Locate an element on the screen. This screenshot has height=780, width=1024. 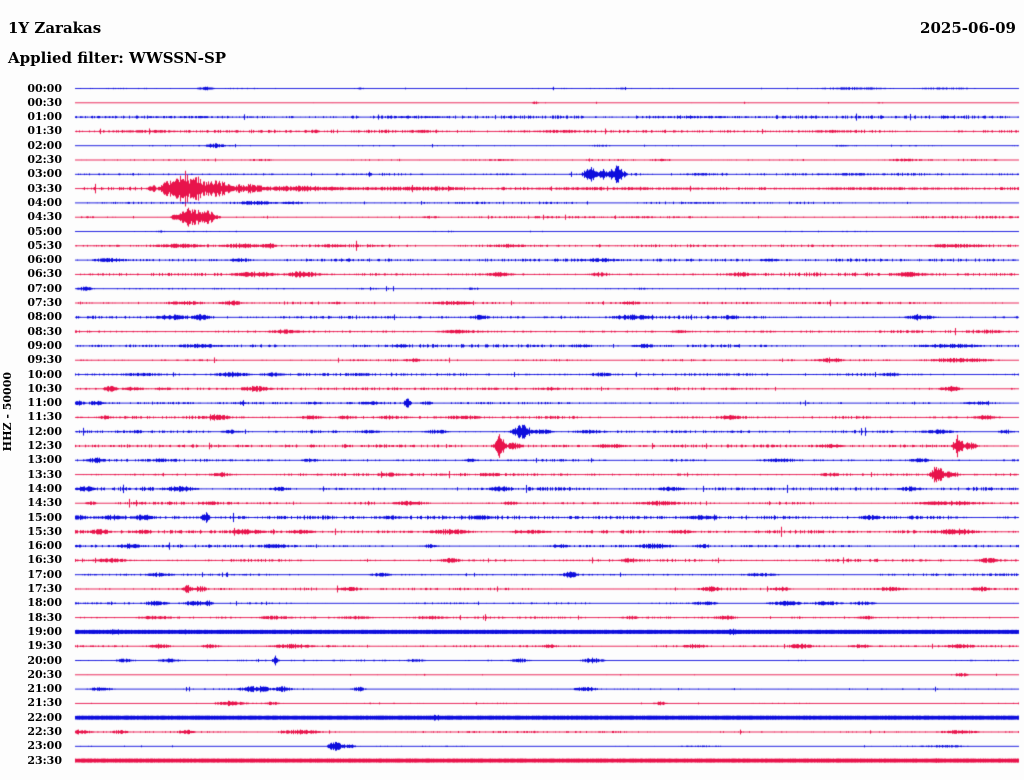
time-label-2030: 20:30 is located at coordinates (44, 674).